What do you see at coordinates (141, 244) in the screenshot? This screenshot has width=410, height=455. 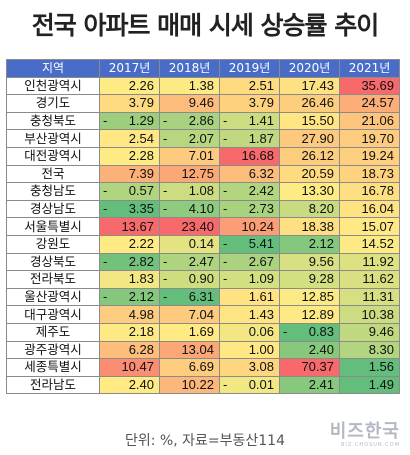 I see `value-label: 2.22` at bounding box center [141, 244].